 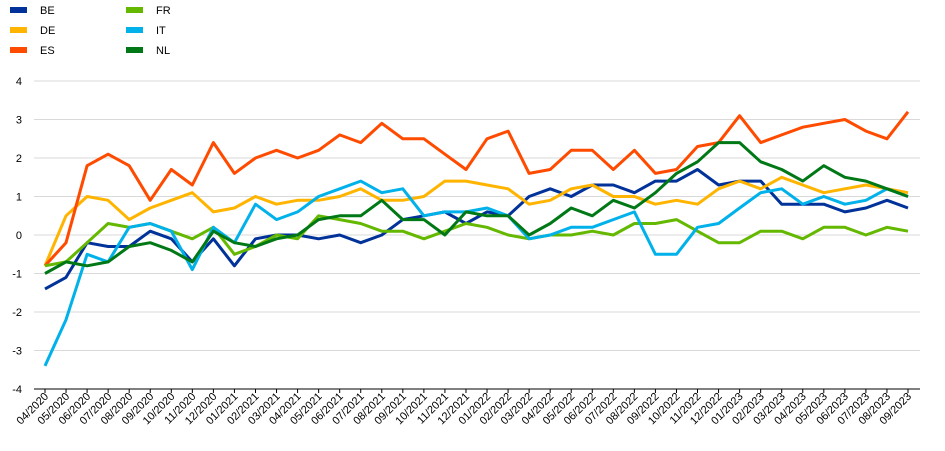 What do you see at coordinates (163, 51) in the screenshot?
I see `legend-label: NL` at bounding box center [163, 51].